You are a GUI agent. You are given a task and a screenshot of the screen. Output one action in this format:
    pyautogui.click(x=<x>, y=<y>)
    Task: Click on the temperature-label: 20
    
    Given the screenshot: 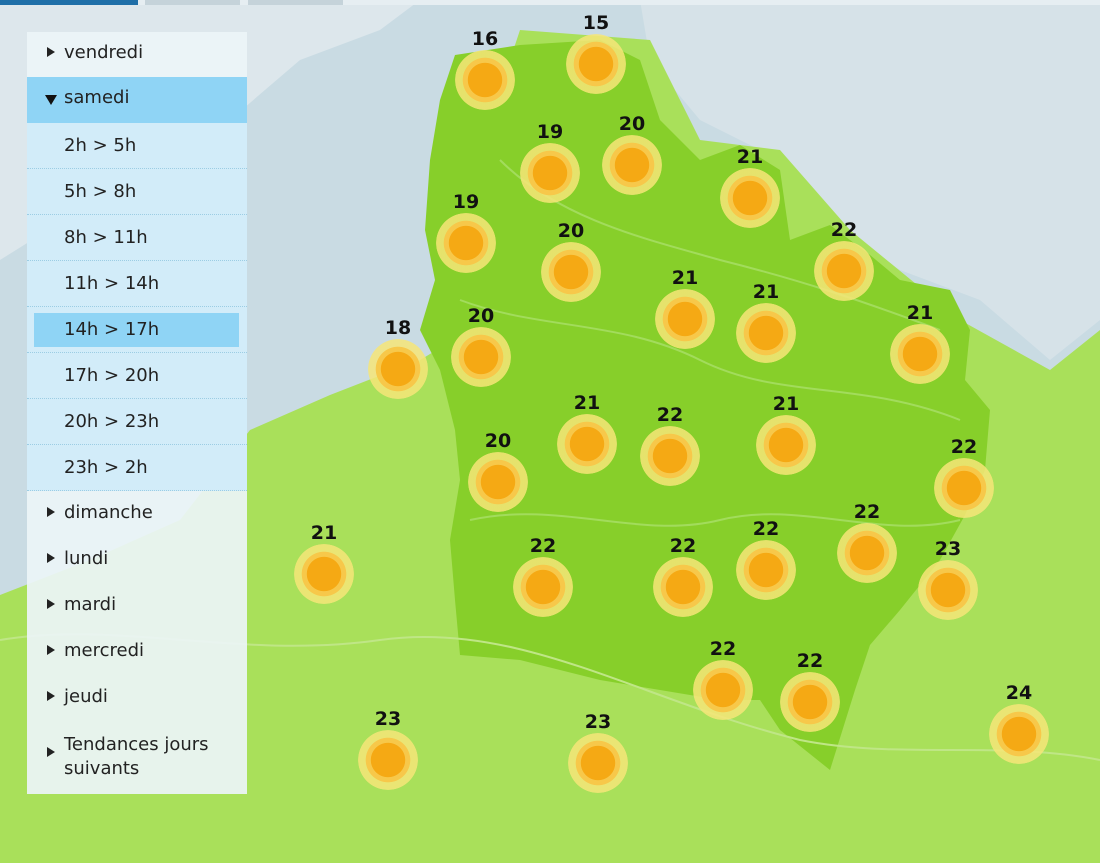 What is the action you would take?
    pyautogui.click(x=632, y=124)
    